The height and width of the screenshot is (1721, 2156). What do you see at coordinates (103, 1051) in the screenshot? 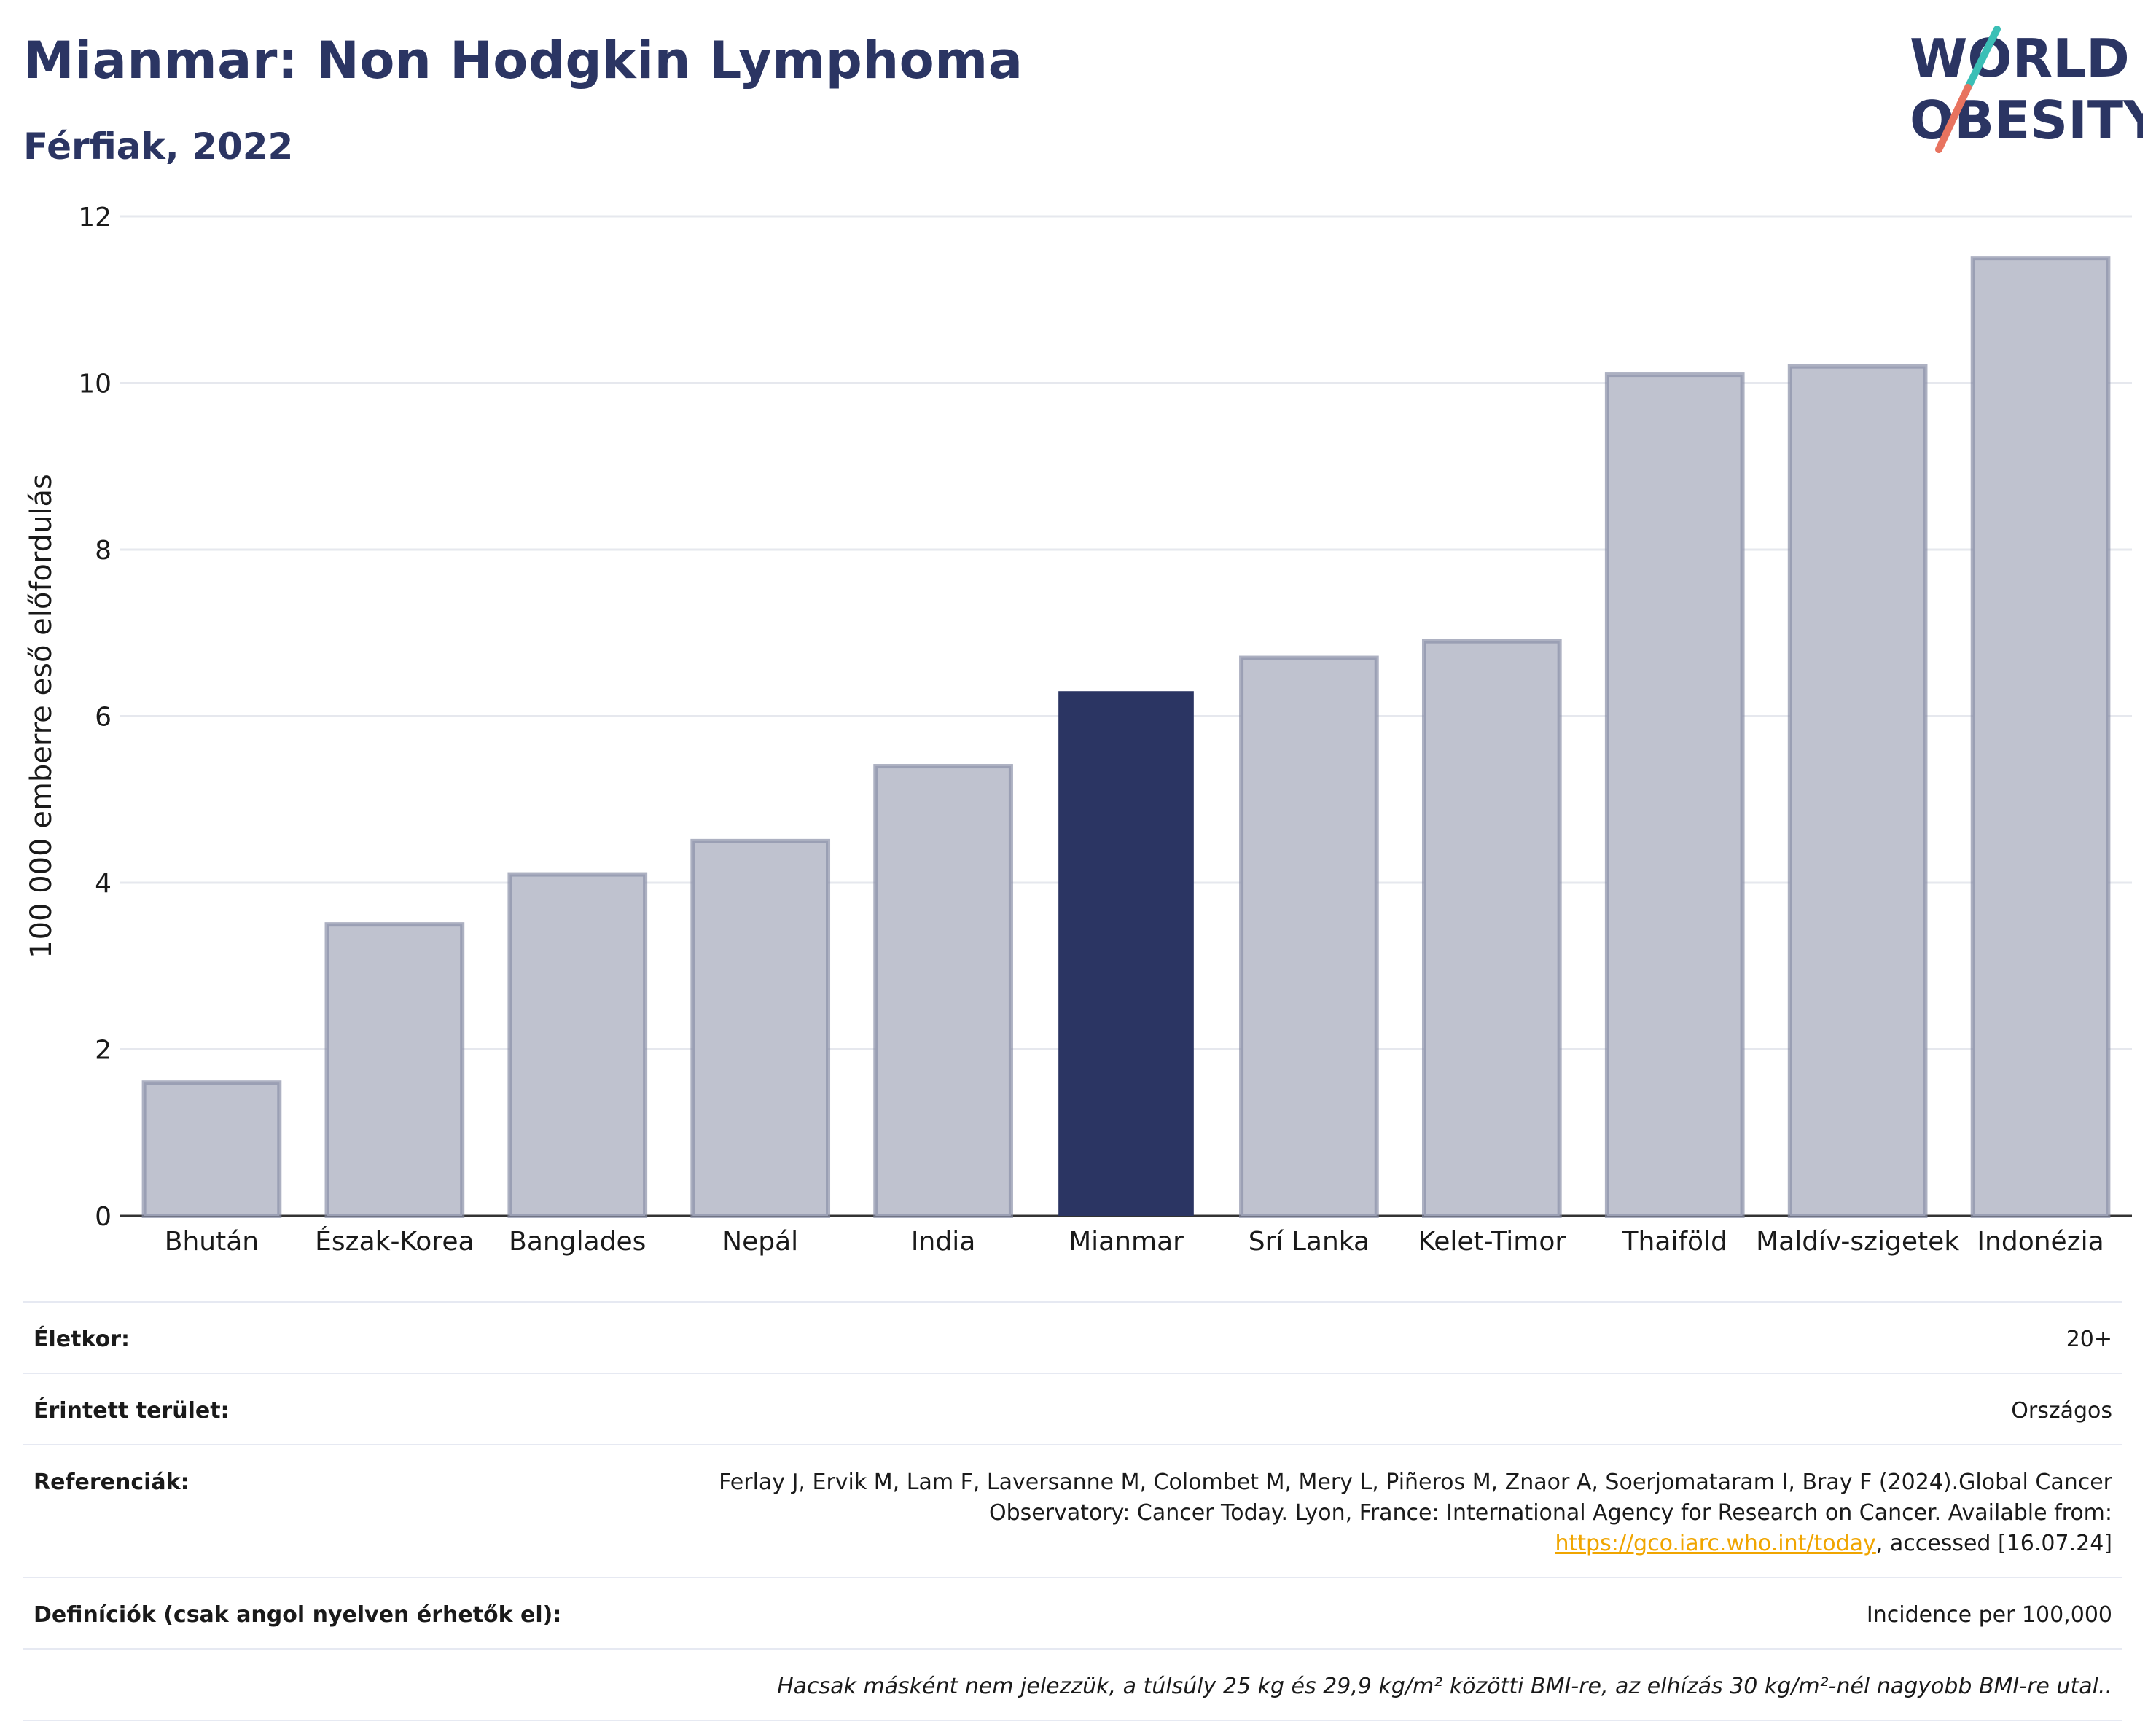
I see `y-tick-label: 2` at bounding box center [103, 1051].